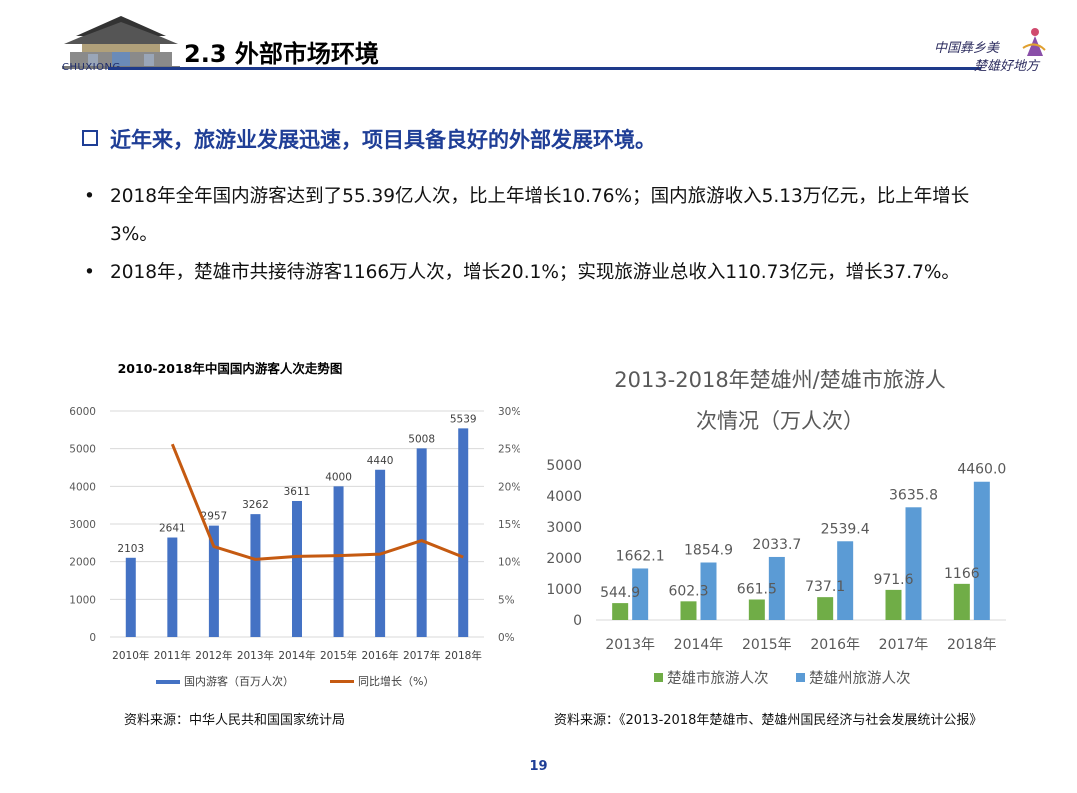  I want to click on page-number: 19, so click(538, 766).